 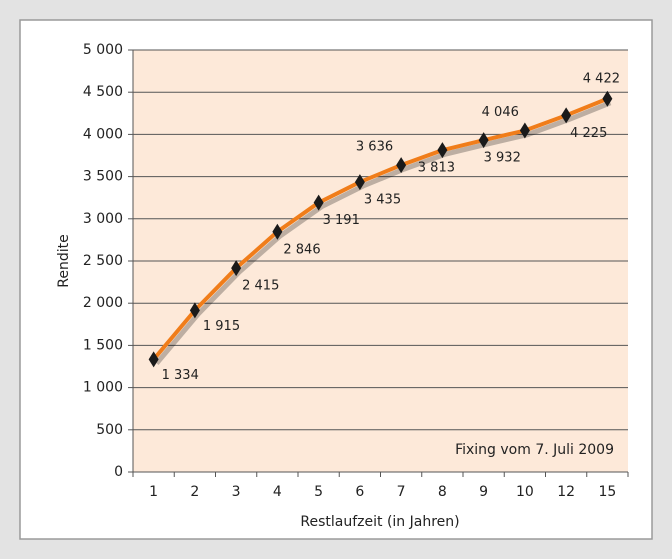 What do you see at coordinates (525, 492) in the screenshot?
I see `x-tick-label: 10` at bounding box center [525, 492].